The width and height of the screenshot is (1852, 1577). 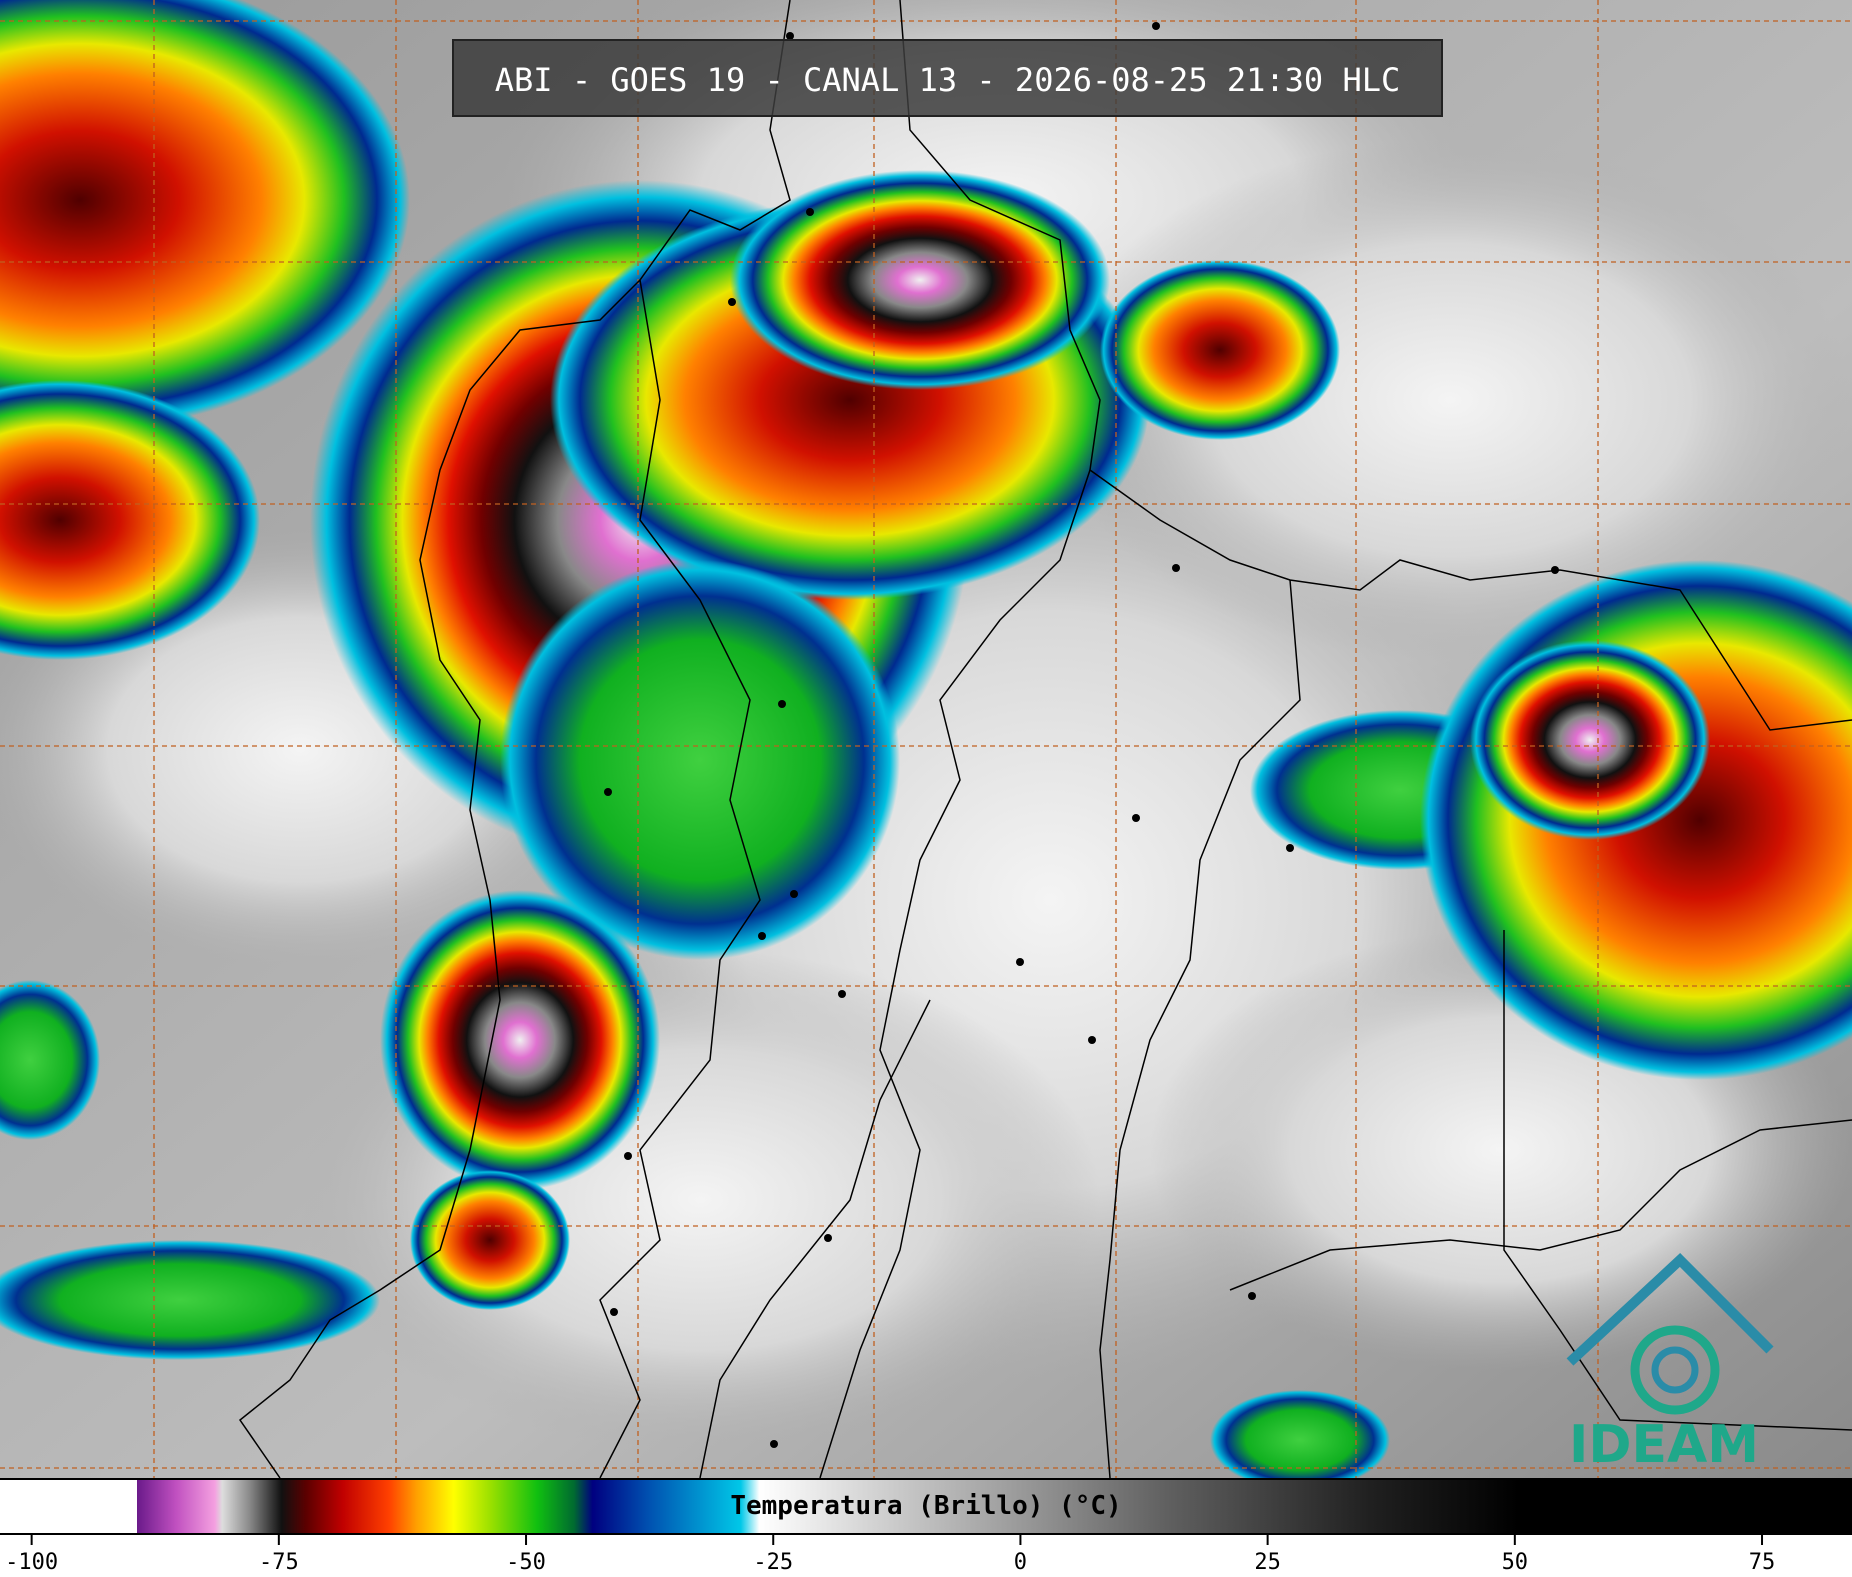 I want to click on tick-label: 0, so click(x=1020, y=1562).